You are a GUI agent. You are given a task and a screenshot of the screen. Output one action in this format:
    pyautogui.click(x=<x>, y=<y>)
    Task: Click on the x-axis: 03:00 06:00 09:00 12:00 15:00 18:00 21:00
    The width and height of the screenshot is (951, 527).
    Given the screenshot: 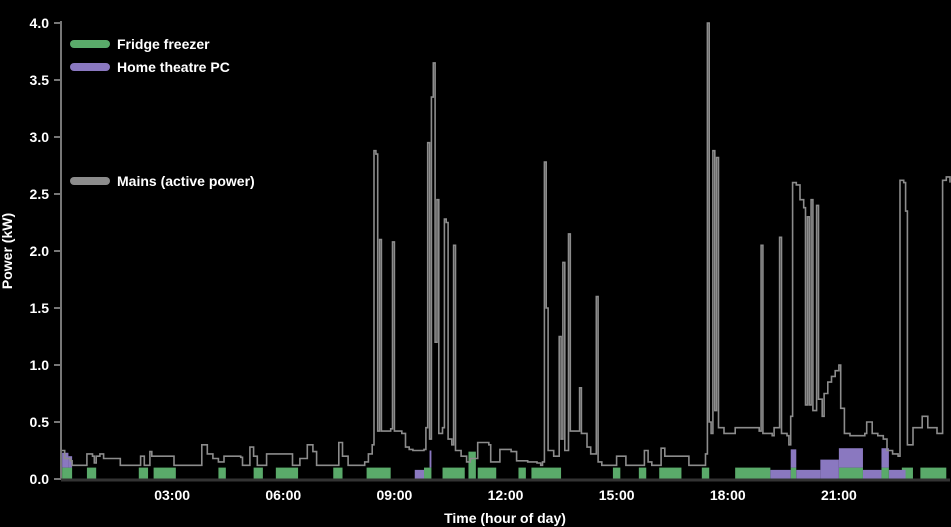 What is the action you would take?
    pyautogui.click(x=505, y=490)
    